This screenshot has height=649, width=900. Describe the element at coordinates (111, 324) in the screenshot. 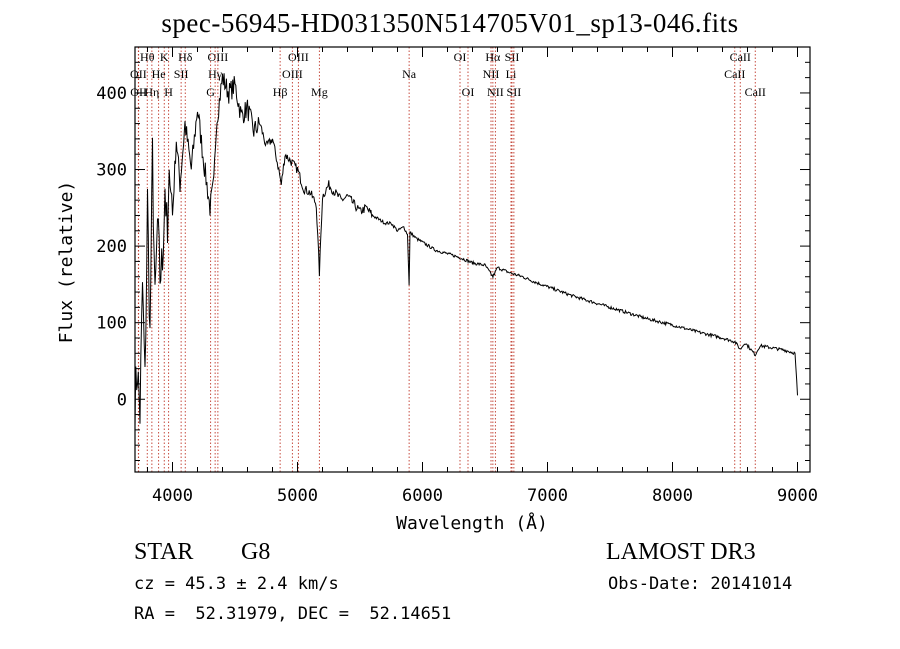

I see `y-tick-label: 100` at that location.